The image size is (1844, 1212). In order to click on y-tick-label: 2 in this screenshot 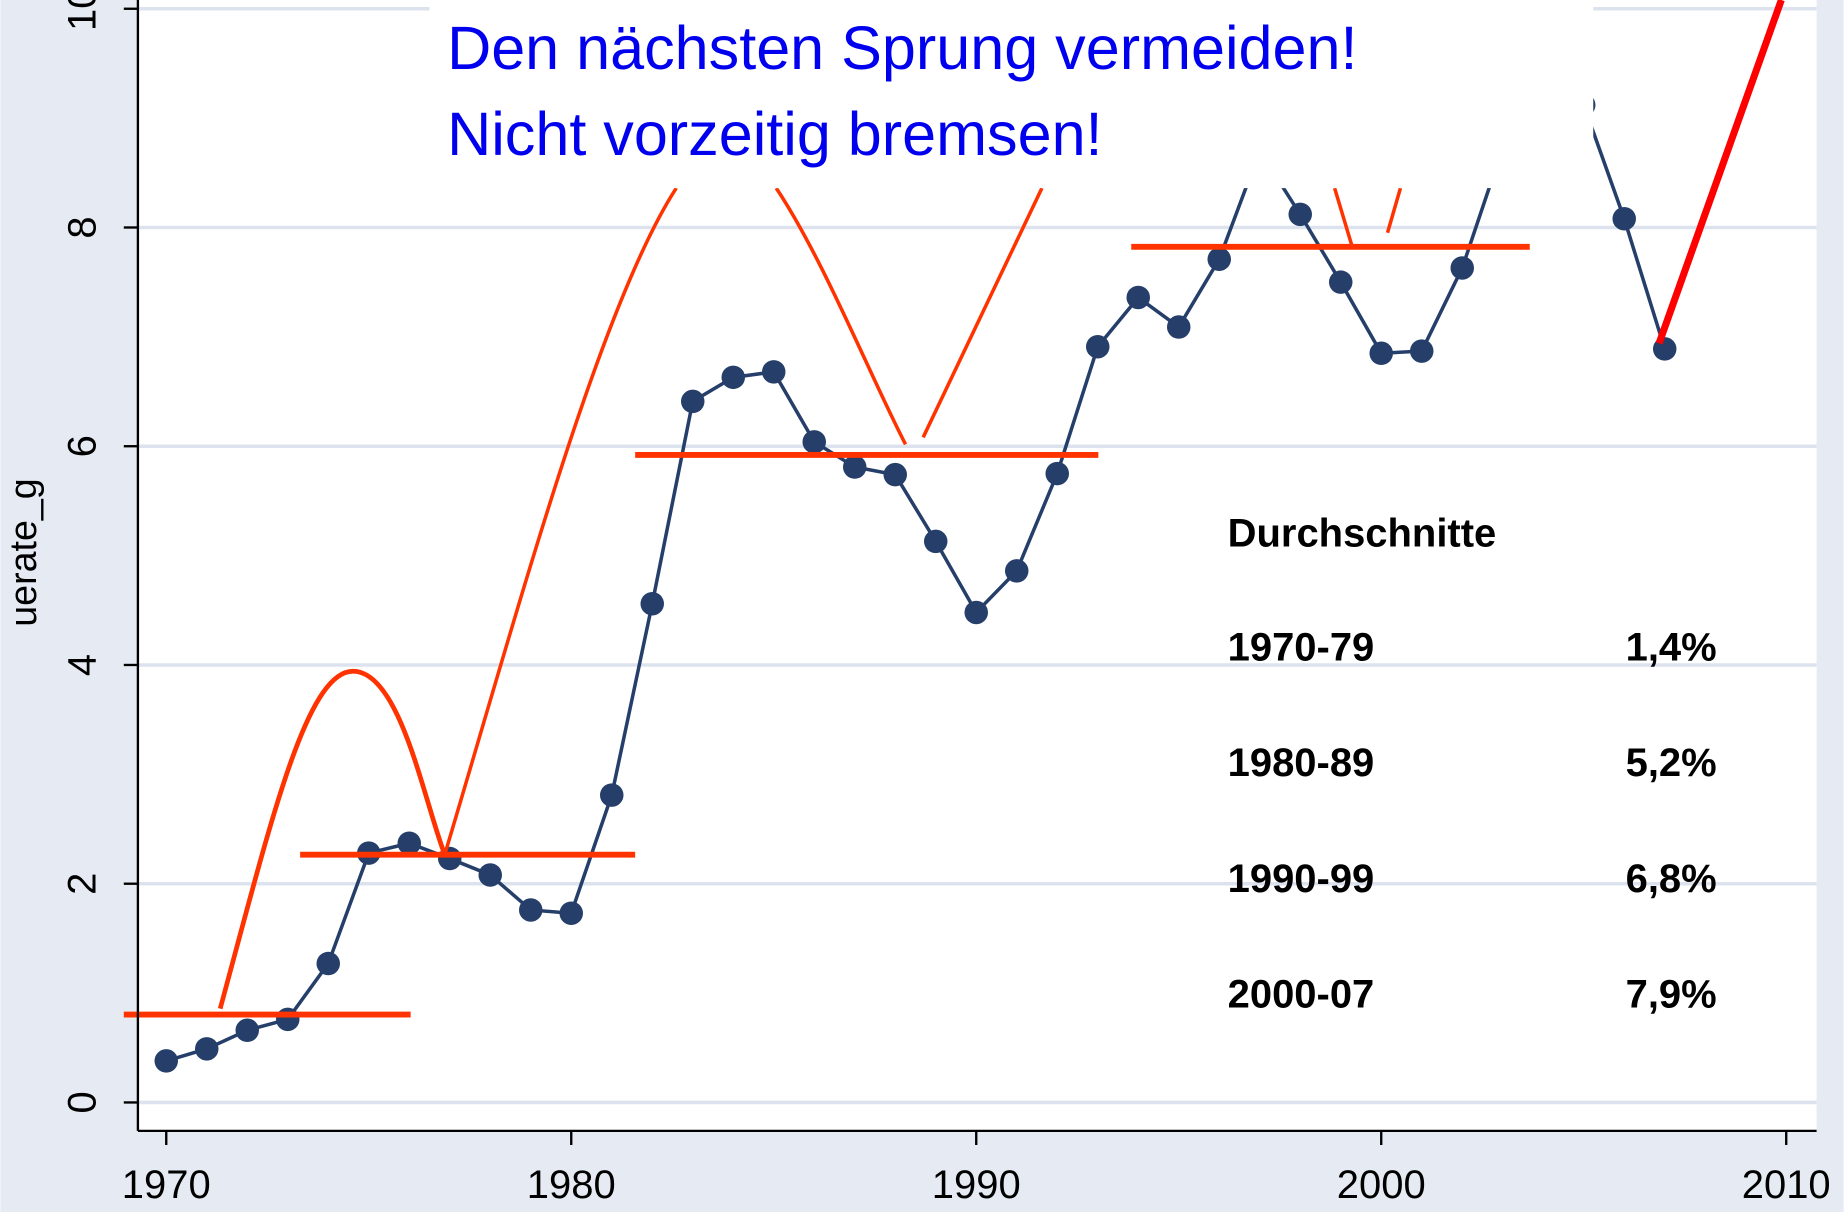, I will do `click(83, 884)`.